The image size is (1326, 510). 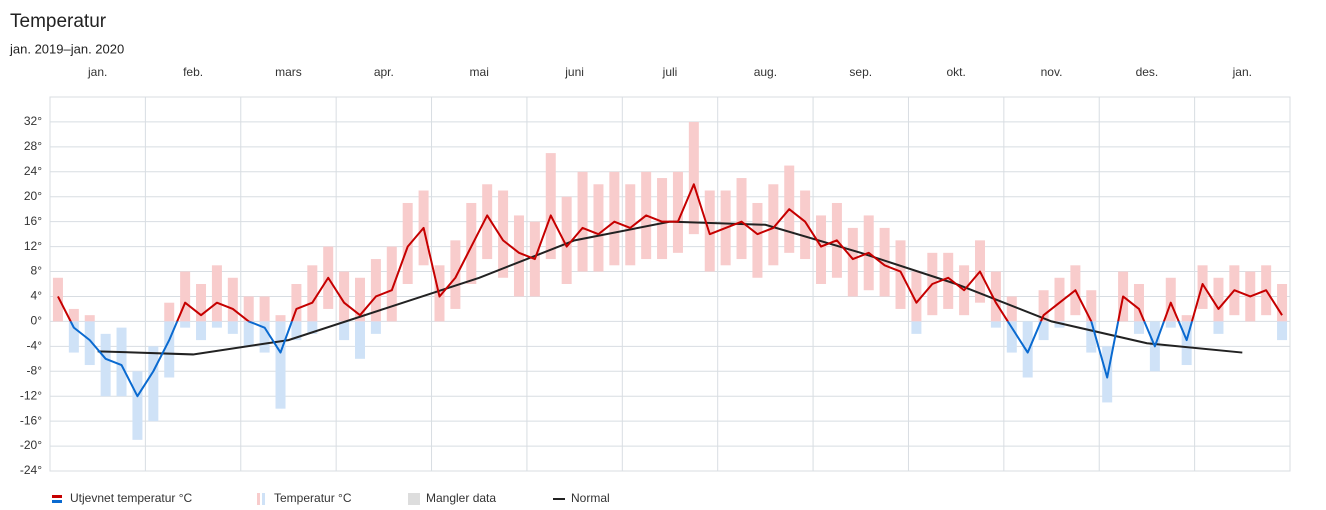 I want to click on chart-title: Temperatur, so click(x=58, y=21).